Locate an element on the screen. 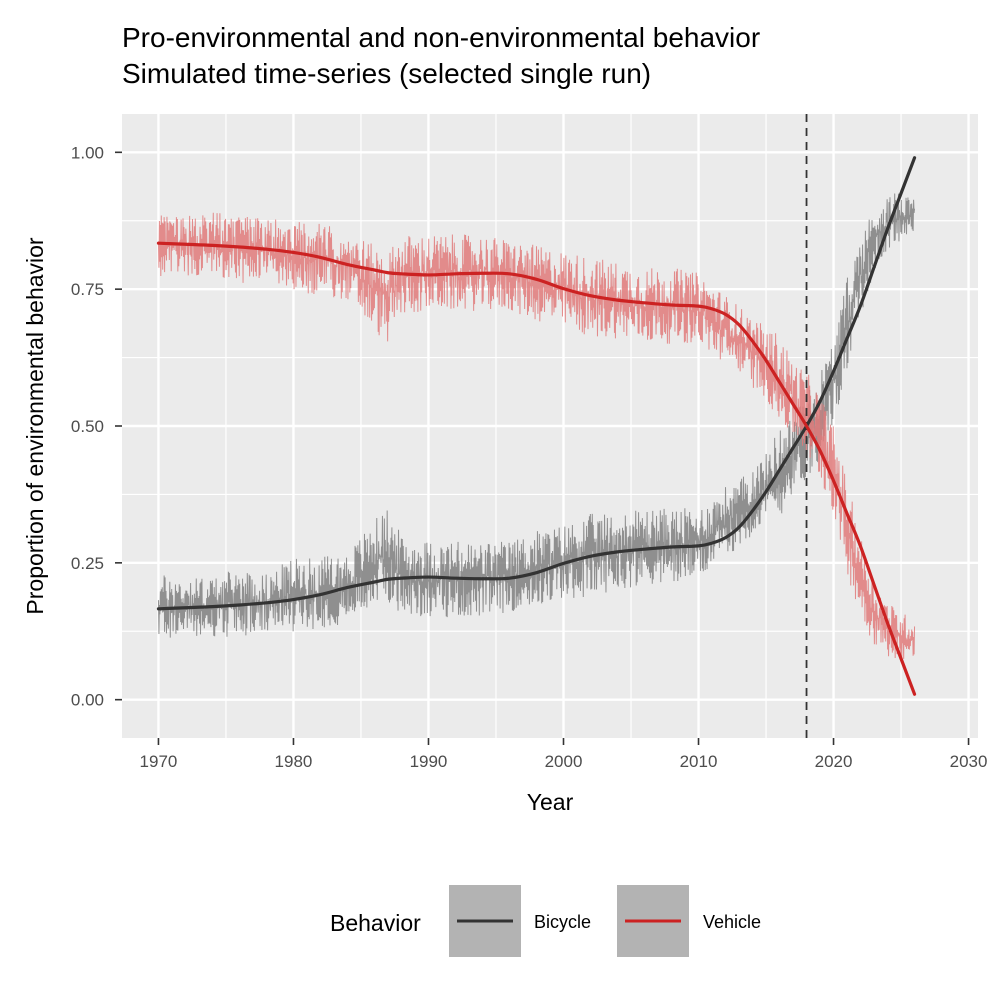  legend: Behavior Bicycle Vehicle is located at coordinates (545, 921).